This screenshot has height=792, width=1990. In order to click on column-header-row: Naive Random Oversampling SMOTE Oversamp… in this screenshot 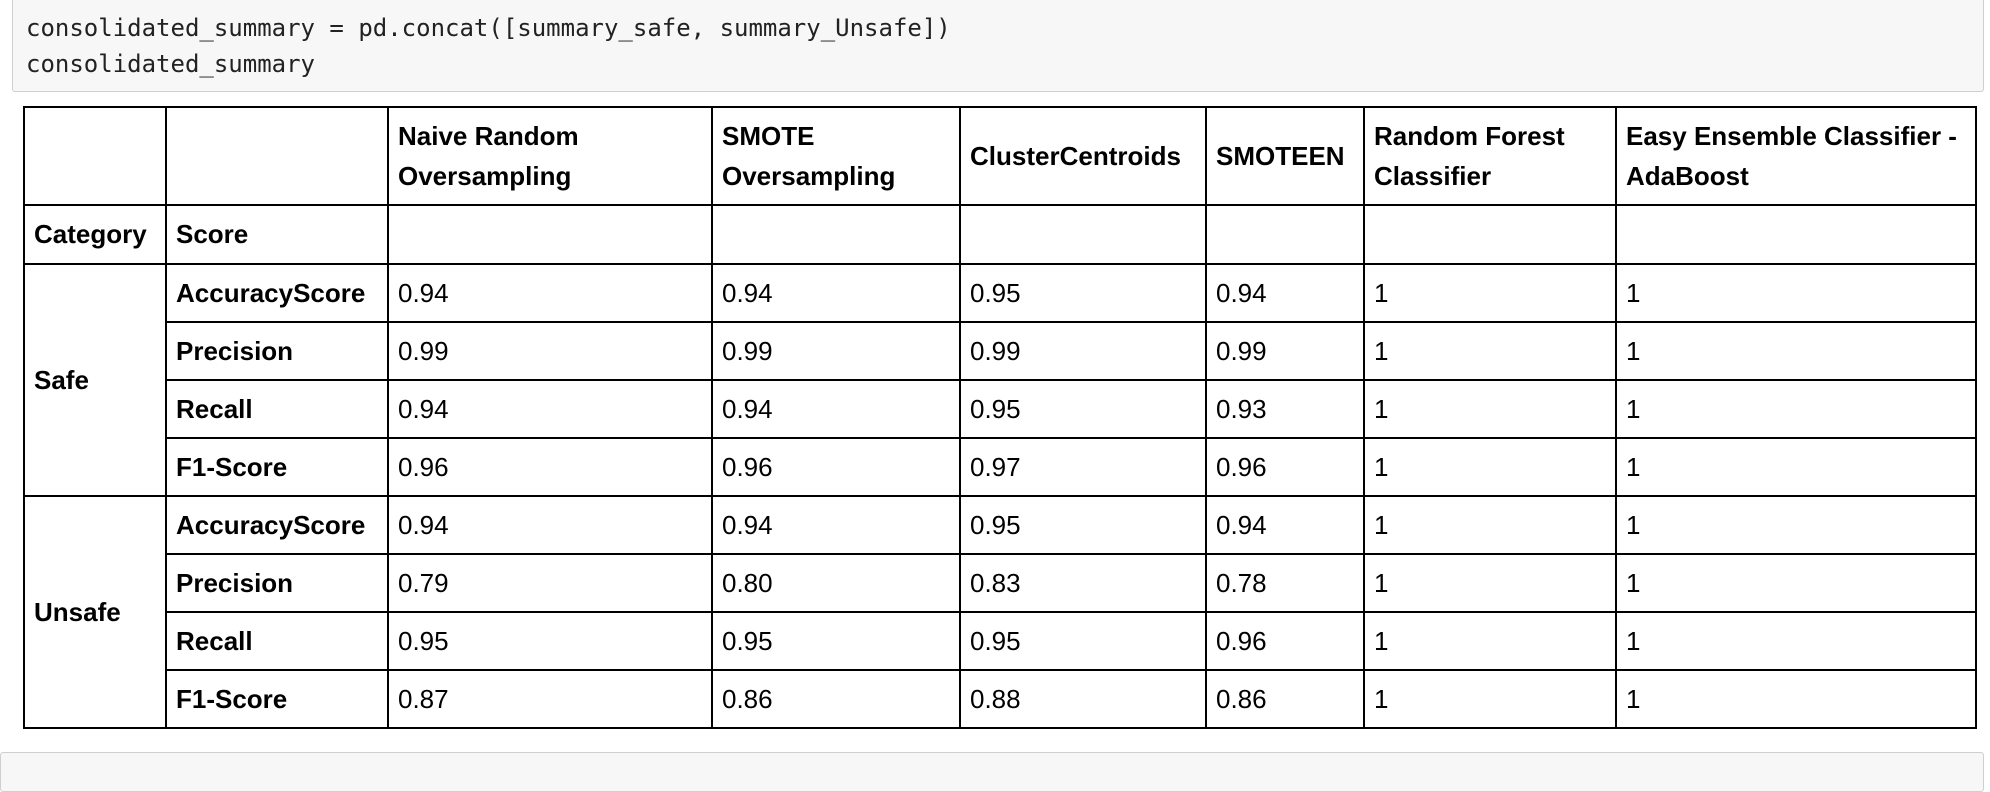, I will do `click(1000, 156)`.